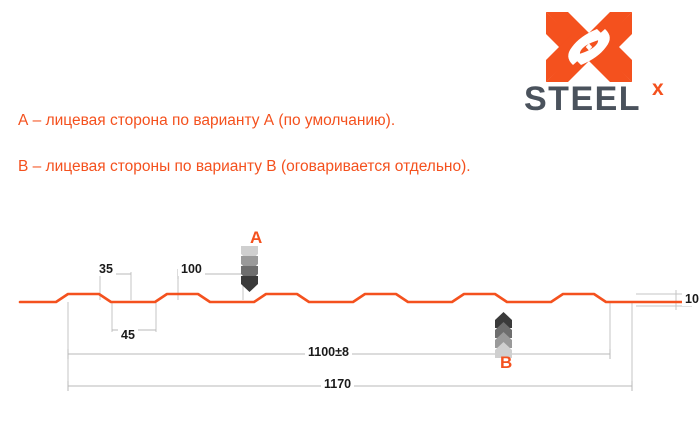 This screenshot has height=428, width=700. I want to click on marker-b-chevron-up-stack-icon, so click(503, 335).